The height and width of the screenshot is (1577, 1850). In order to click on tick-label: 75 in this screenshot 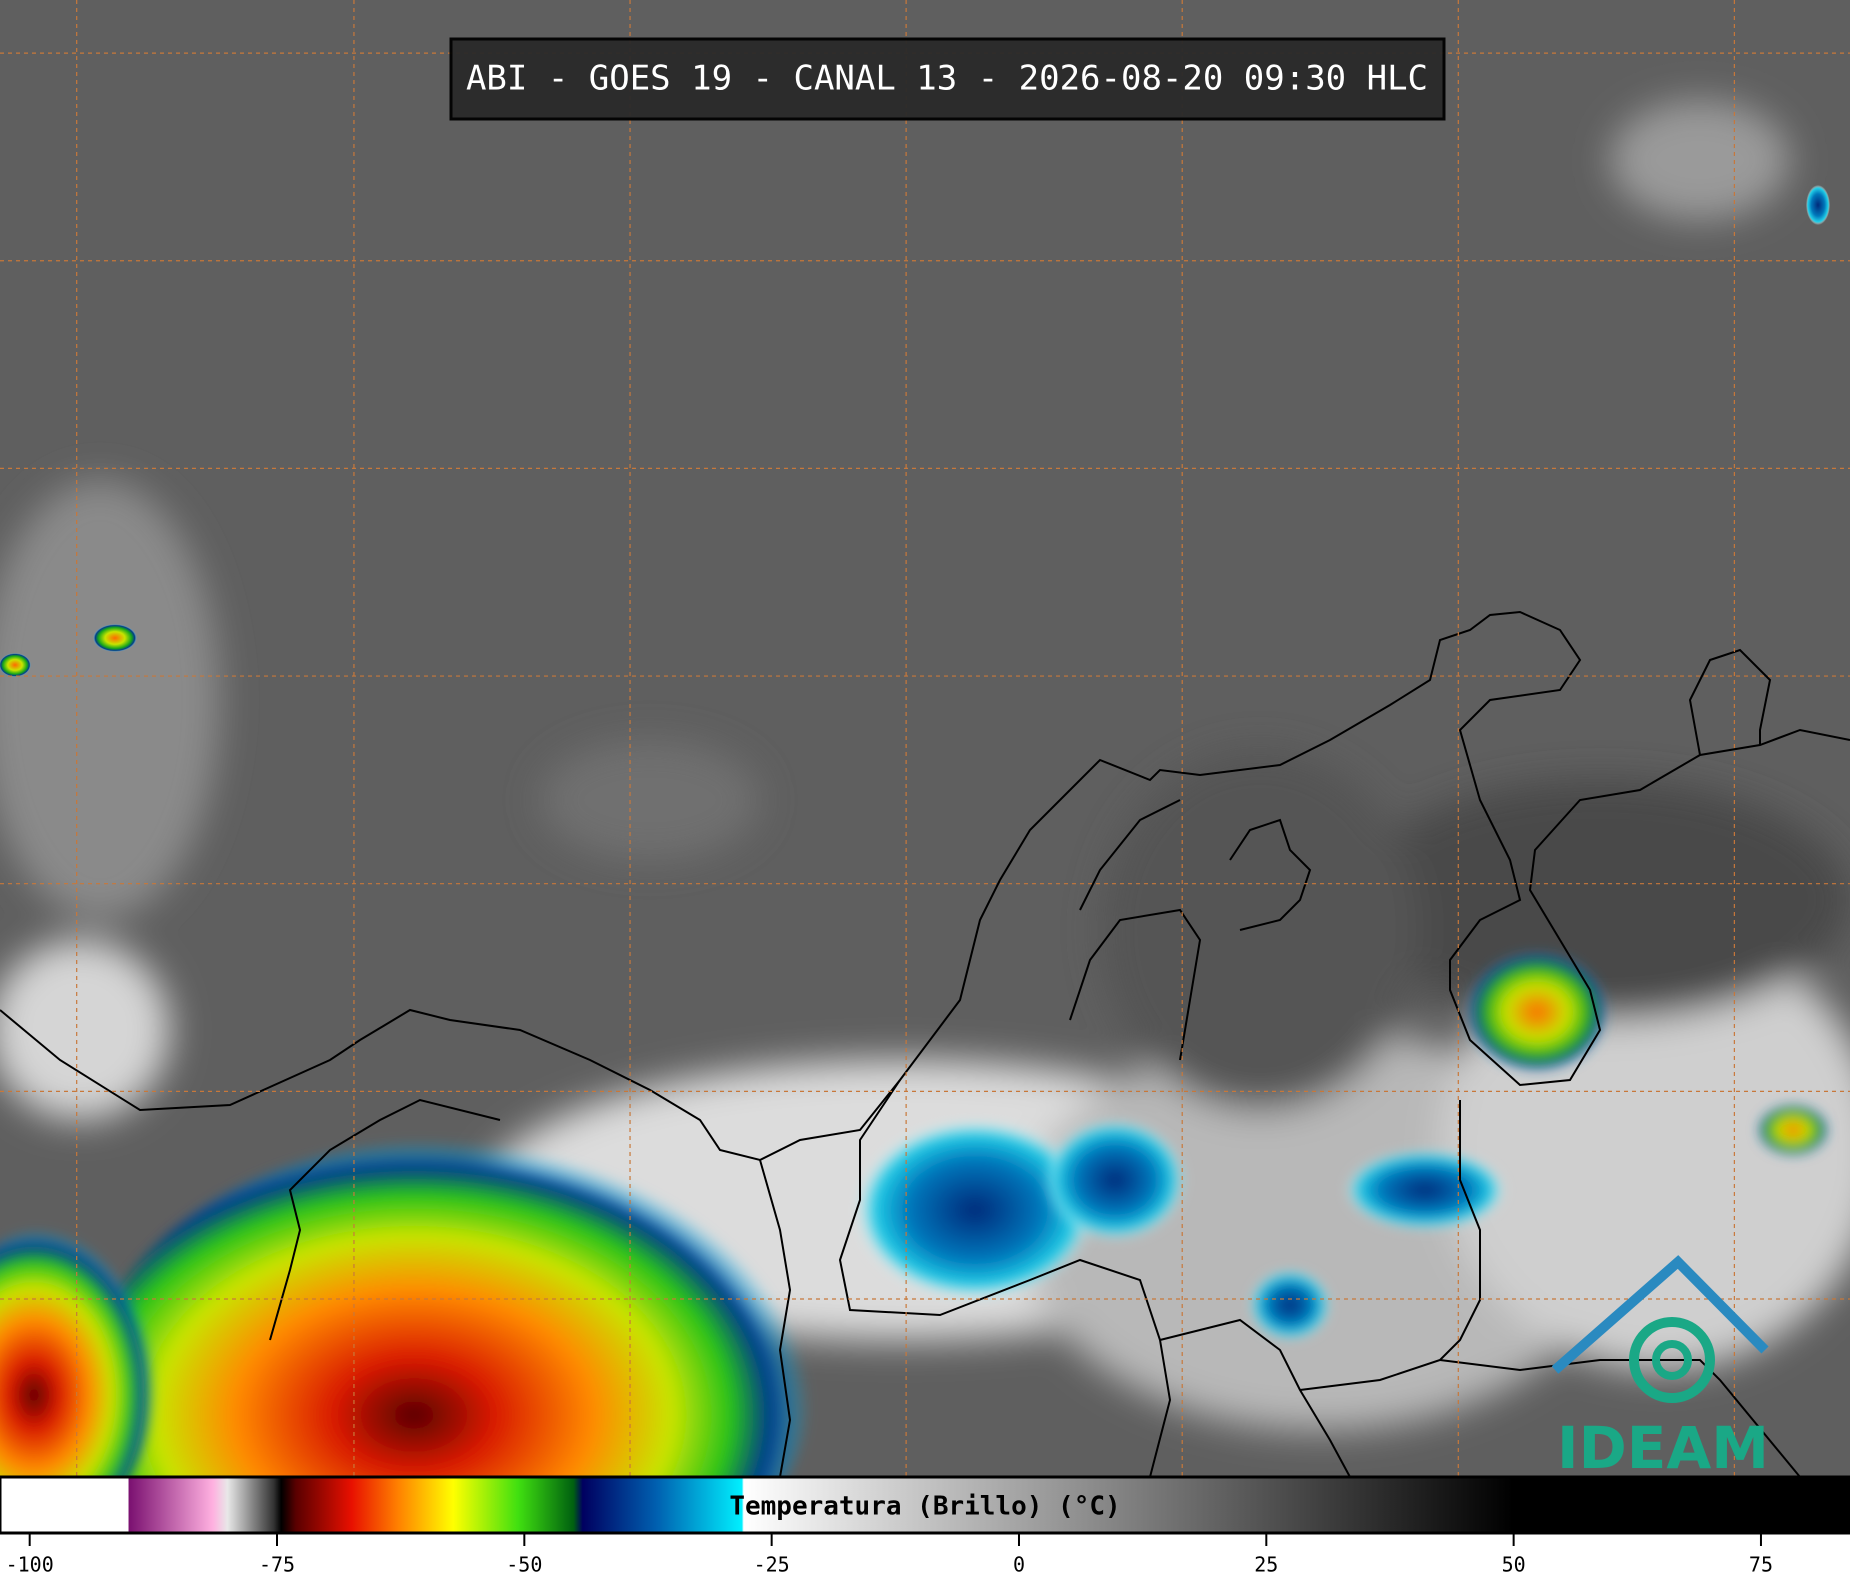, I will do `click(1761, 1565)`.